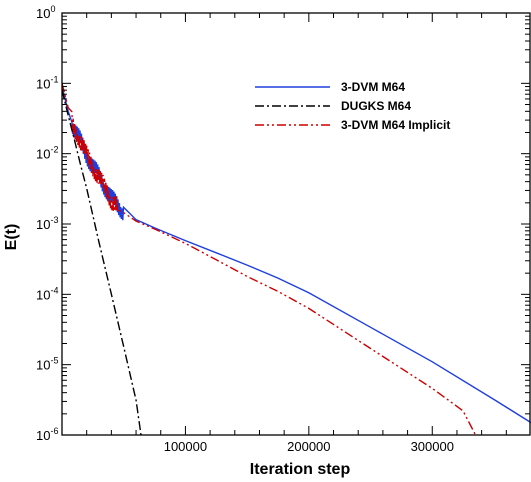 The image size is (531, 482). I want to click on y-tick-label: 10⁻², so click(47, 153).